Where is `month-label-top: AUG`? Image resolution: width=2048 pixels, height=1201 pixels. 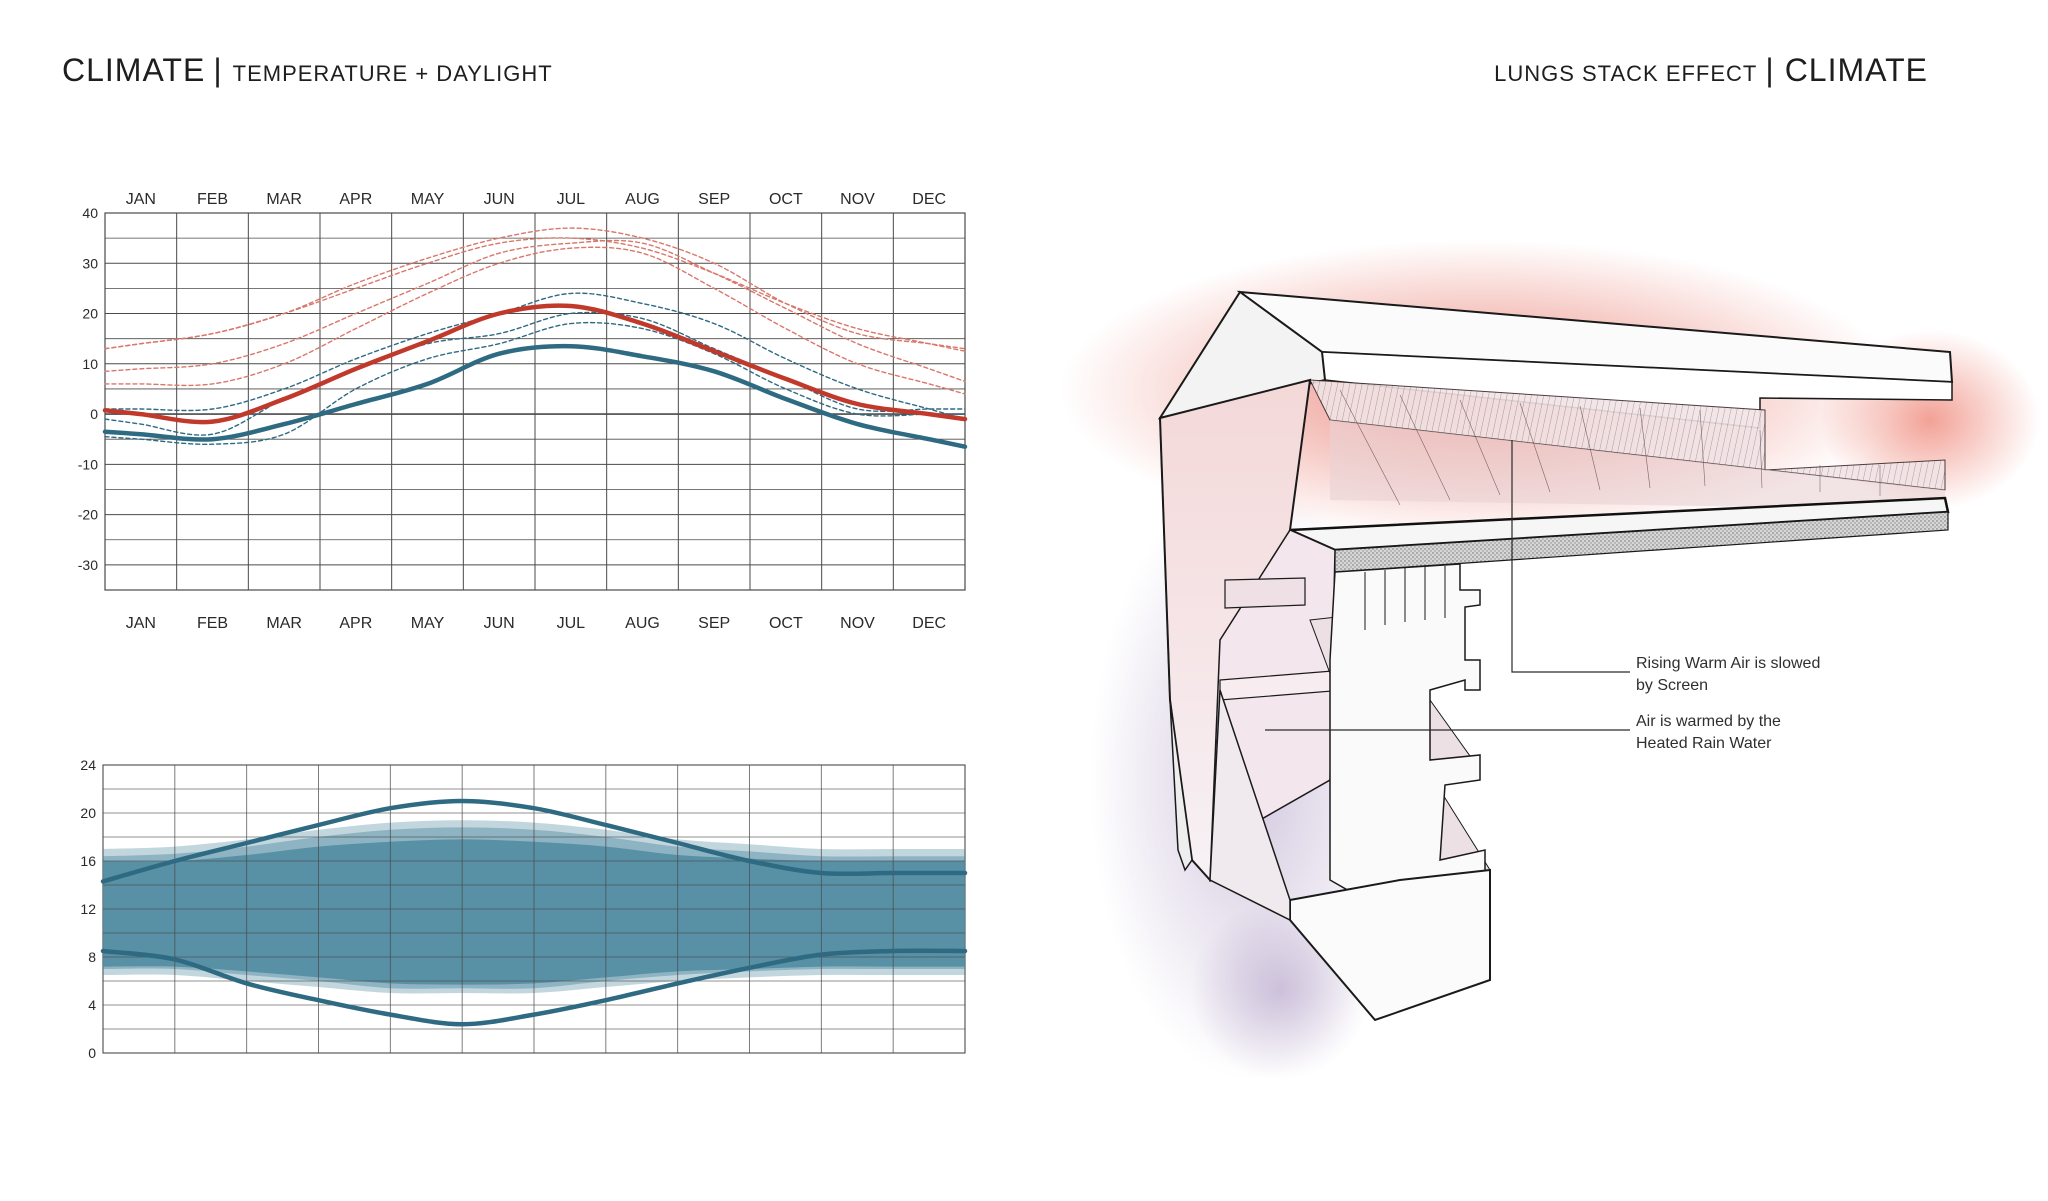
month-label-top: AUG is located at coordinates (642, 199).